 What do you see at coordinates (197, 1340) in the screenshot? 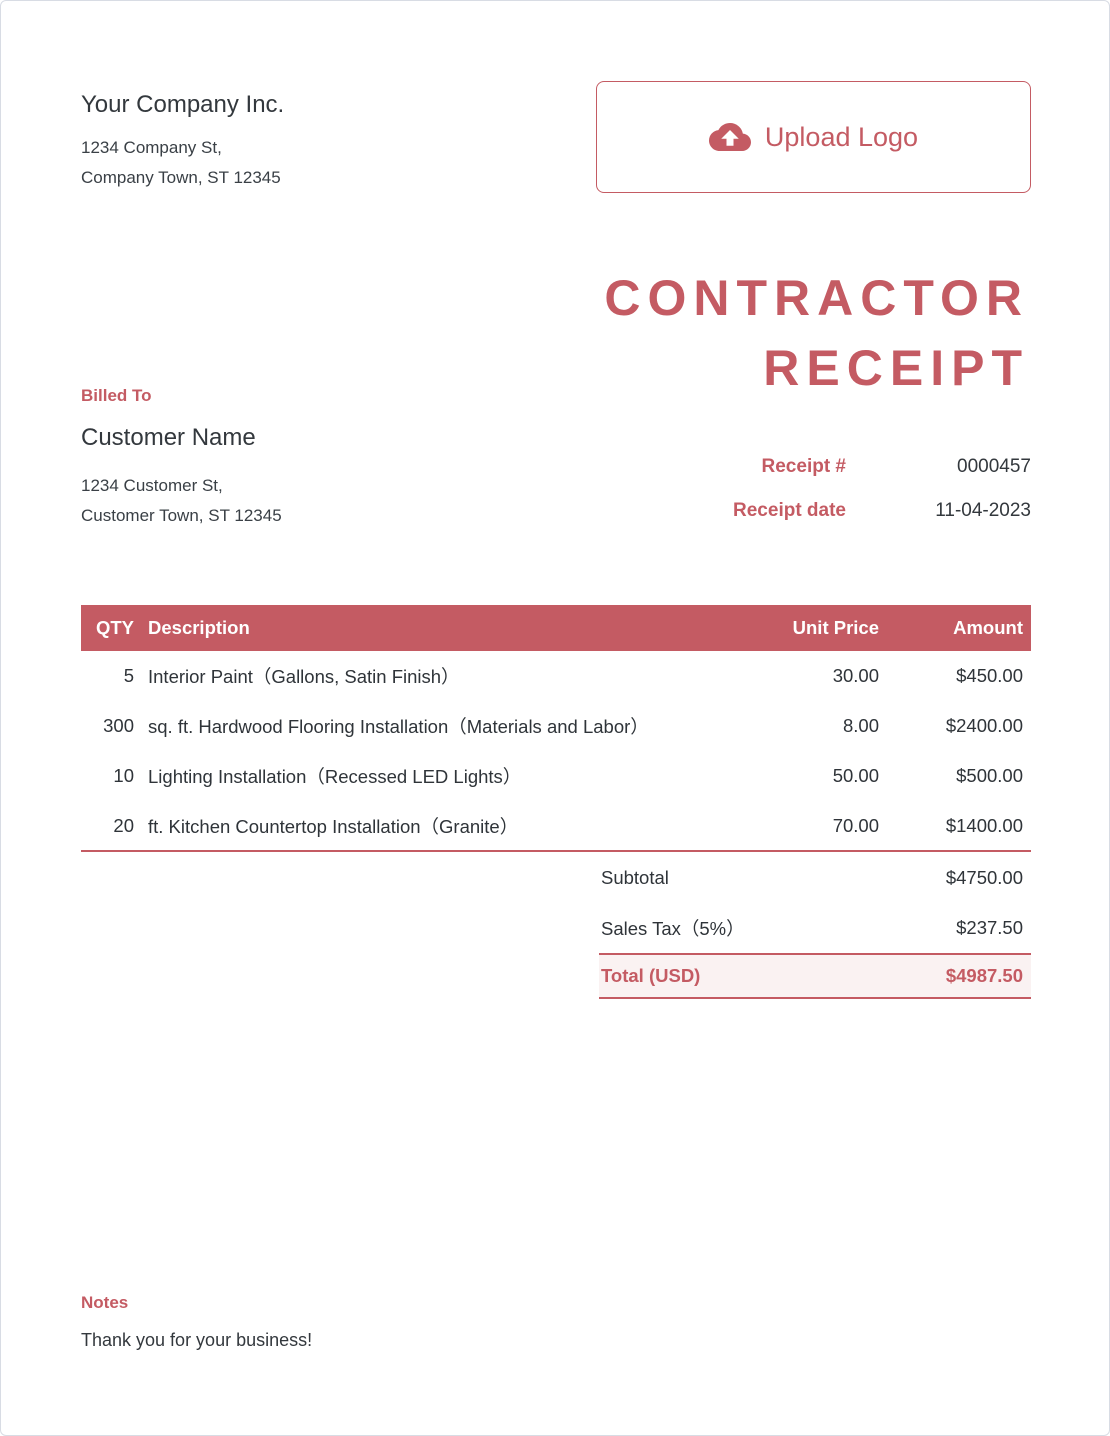
I see `notes-text: Thank you for your business!` at bounding box center [197, 1340].